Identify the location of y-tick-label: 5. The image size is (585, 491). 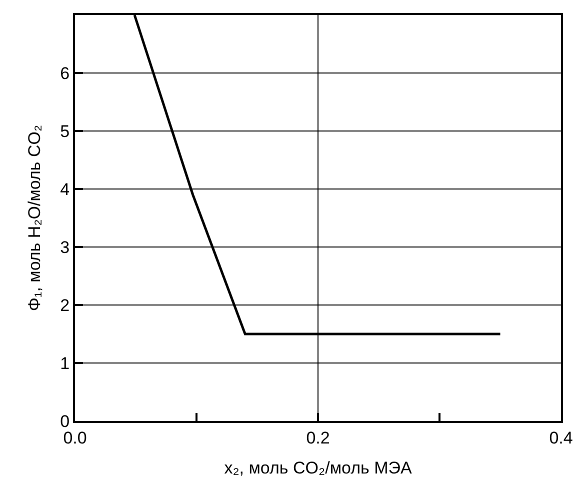
(65, 131).